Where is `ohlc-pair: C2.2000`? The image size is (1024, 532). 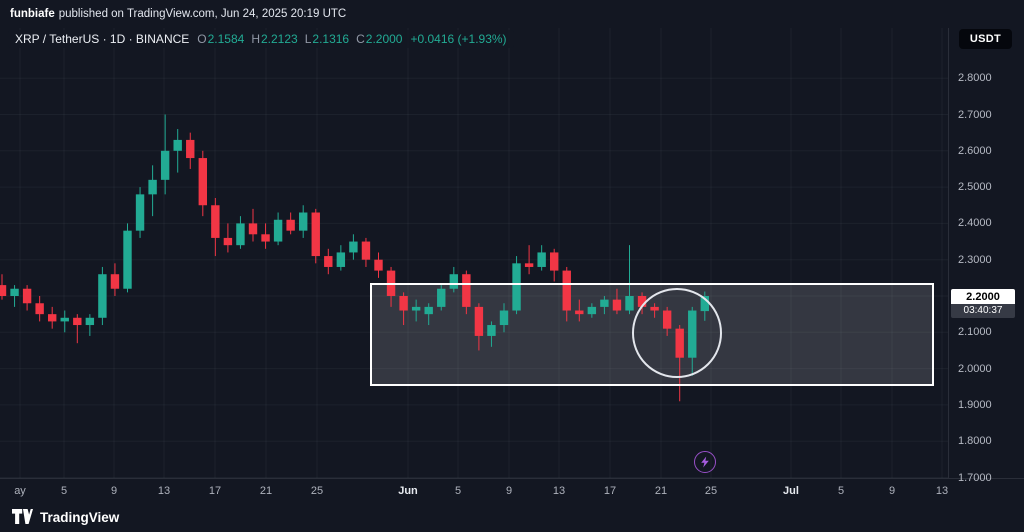 ohlc-pair: C2.2000 is located at coordinates (379, 39).